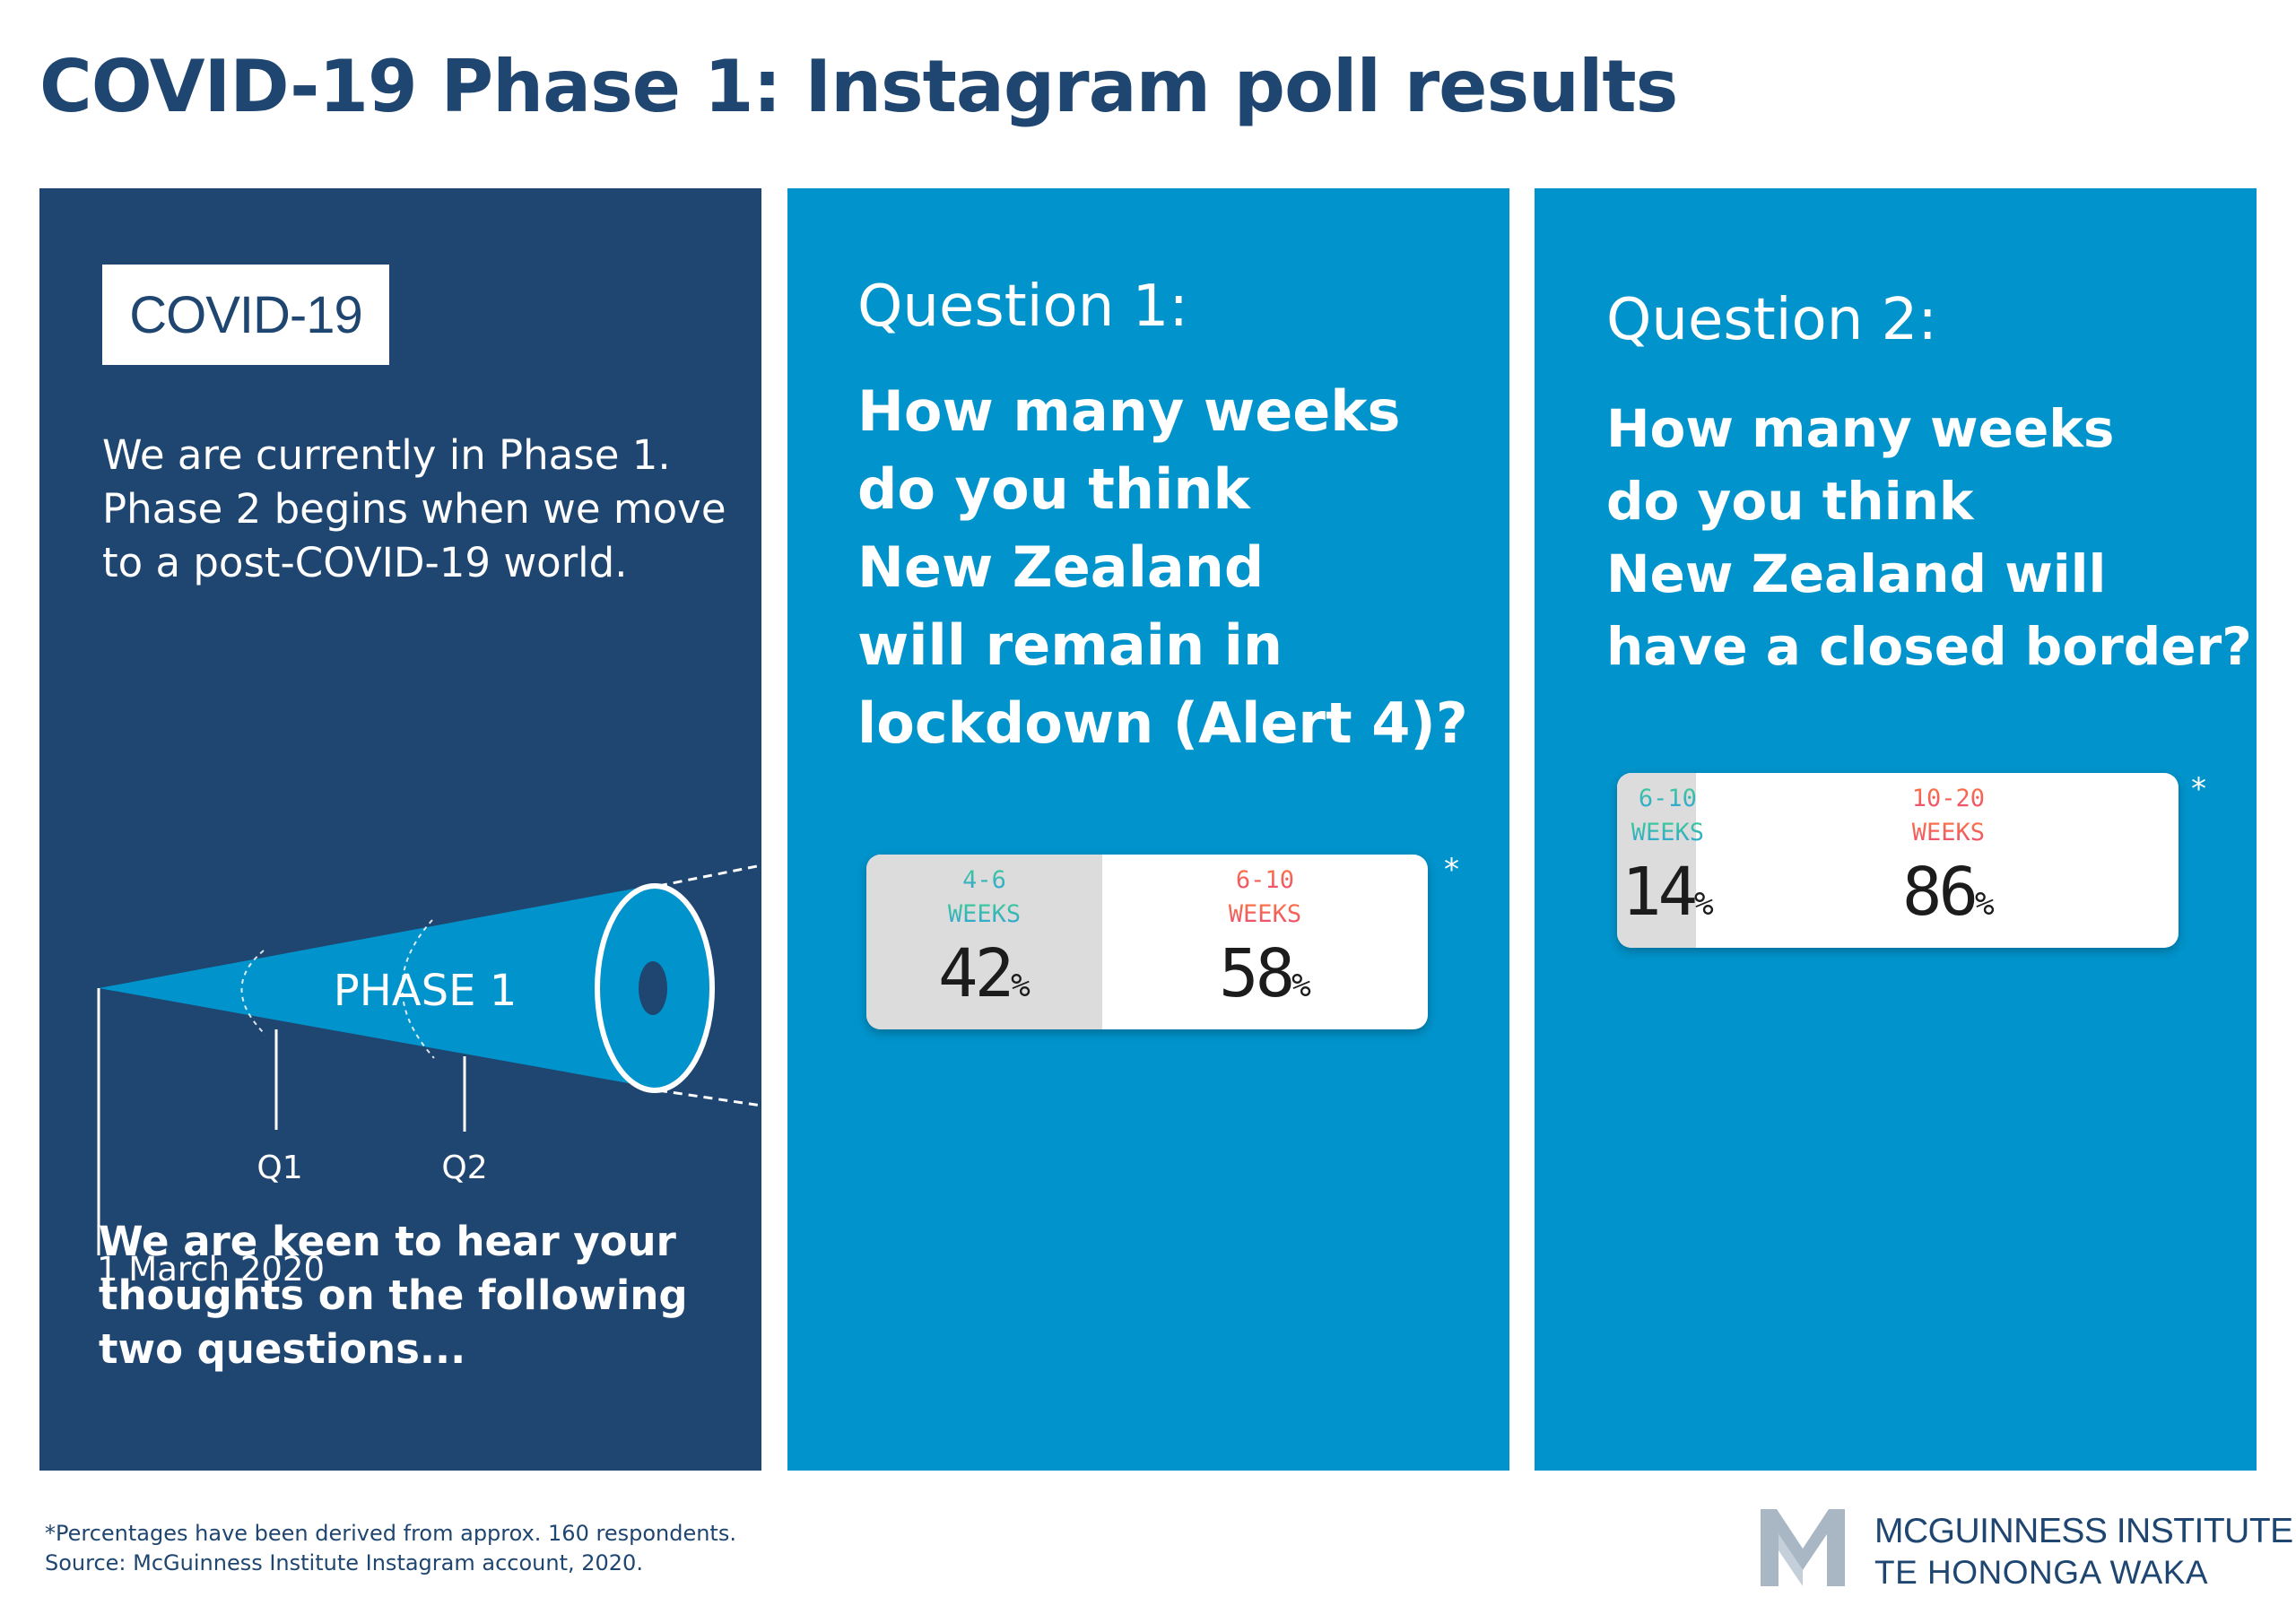  I want to click on organization-title: MCGUINNESS INSTITUTE, so click(2083, 1531).